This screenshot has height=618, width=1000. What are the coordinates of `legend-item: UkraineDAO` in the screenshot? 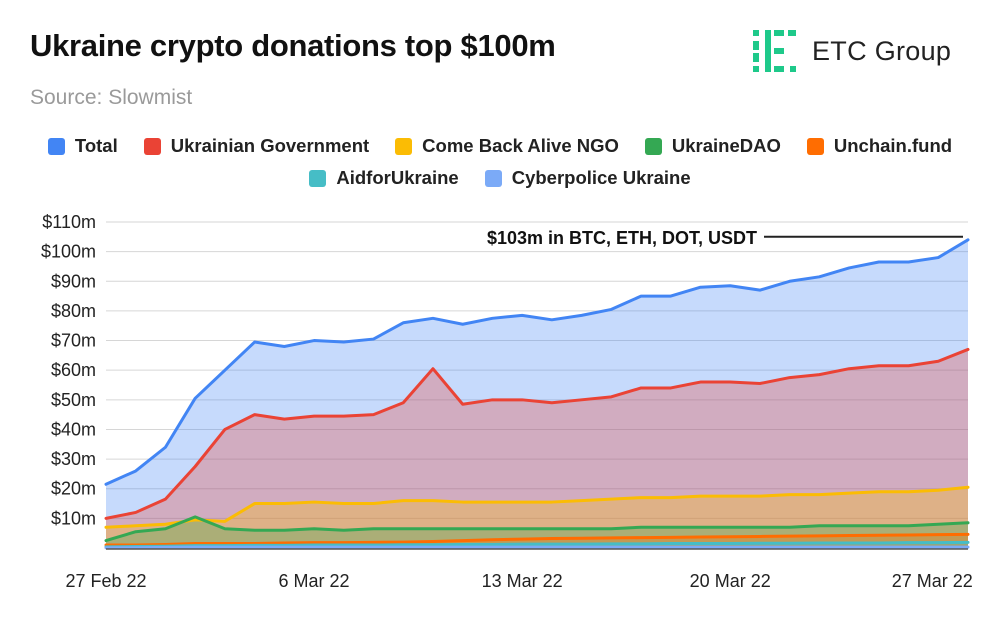 It's located at (712, 146).